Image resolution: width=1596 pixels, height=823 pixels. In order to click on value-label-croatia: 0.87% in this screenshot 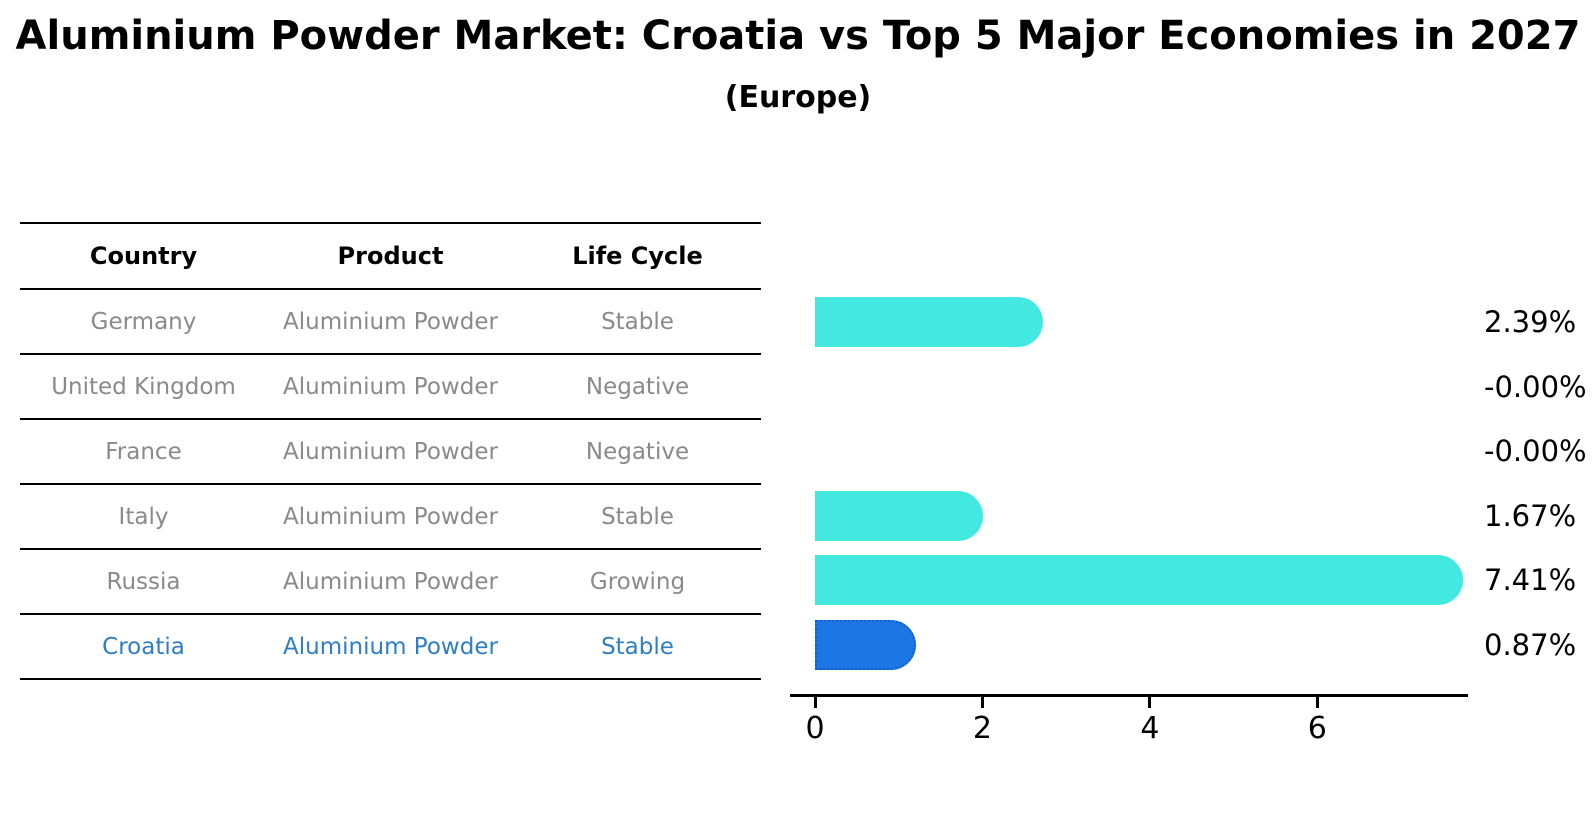, I will do `click(1530, 644)`.